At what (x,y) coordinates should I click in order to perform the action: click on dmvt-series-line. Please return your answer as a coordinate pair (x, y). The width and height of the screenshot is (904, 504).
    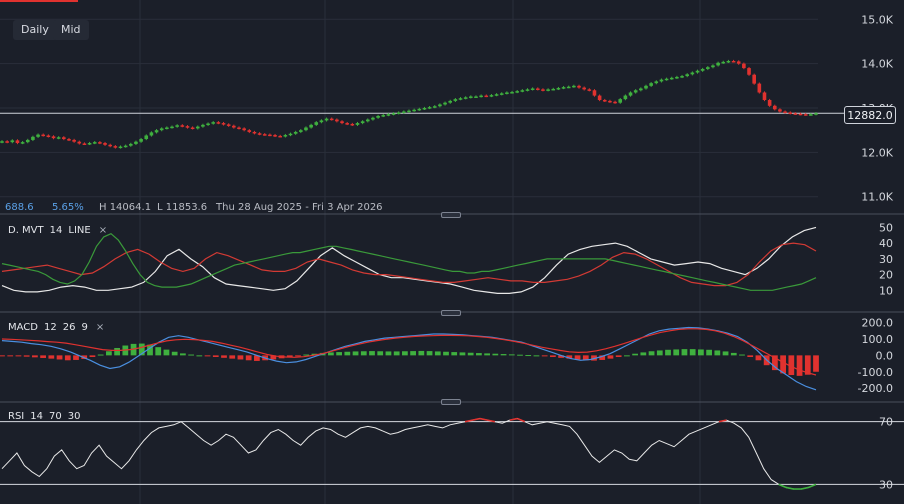
    Looking at the image, I should click on (409, 261).